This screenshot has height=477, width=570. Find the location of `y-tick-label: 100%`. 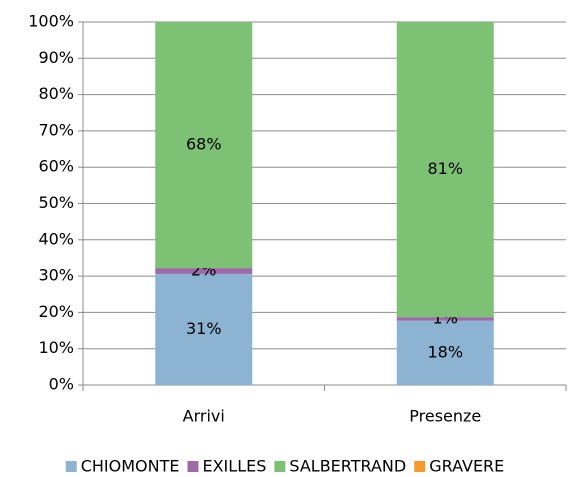

y-tick-label: 100% is located at coordinates (51, 21).